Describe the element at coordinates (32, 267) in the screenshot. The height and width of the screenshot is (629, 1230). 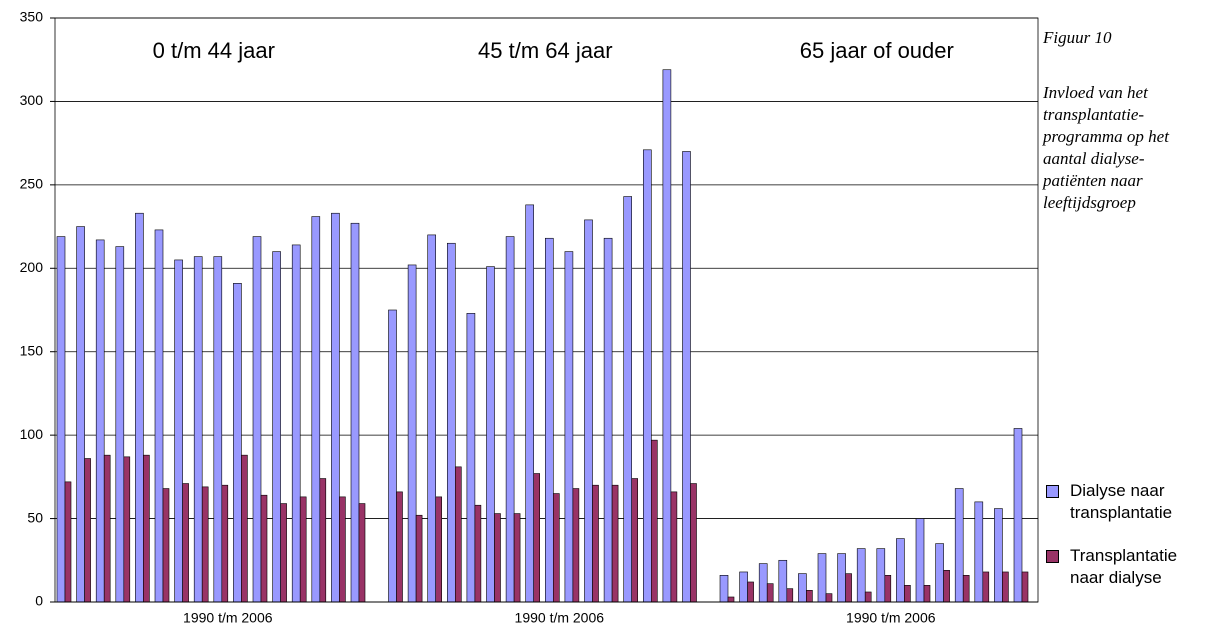
I see `y-tick-label: 200` at that location.